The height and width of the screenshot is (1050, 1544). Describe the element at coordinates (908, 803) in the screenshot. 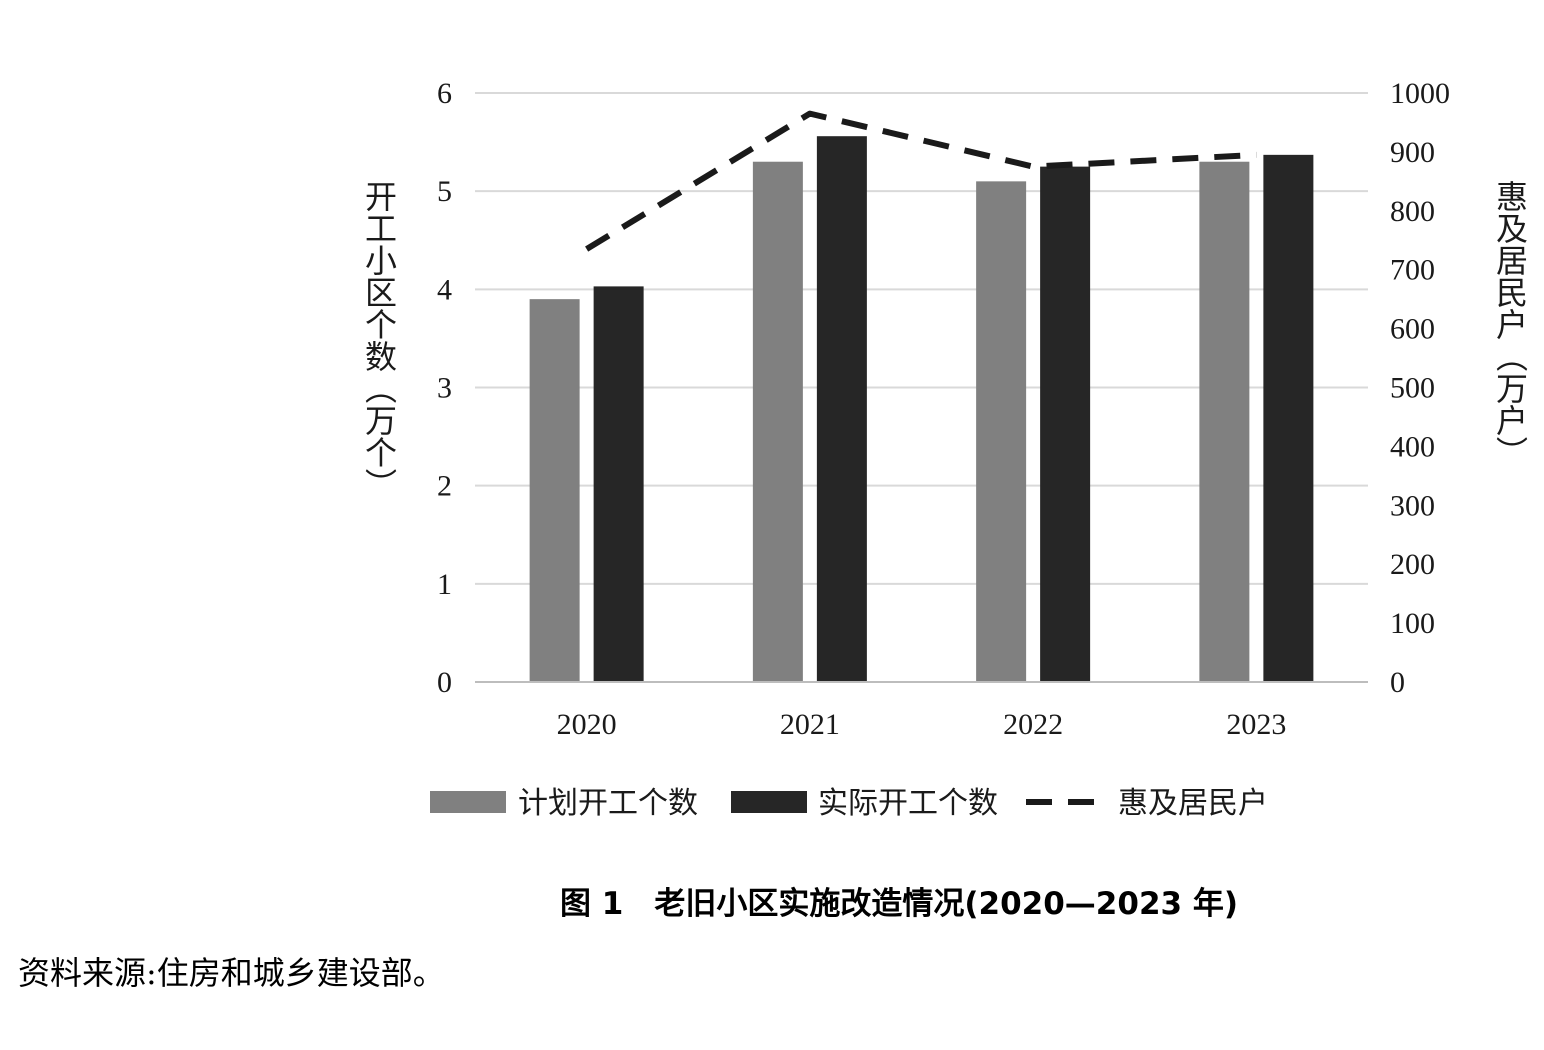

I see `legend-label-actual: 实际开工个数` at that location.